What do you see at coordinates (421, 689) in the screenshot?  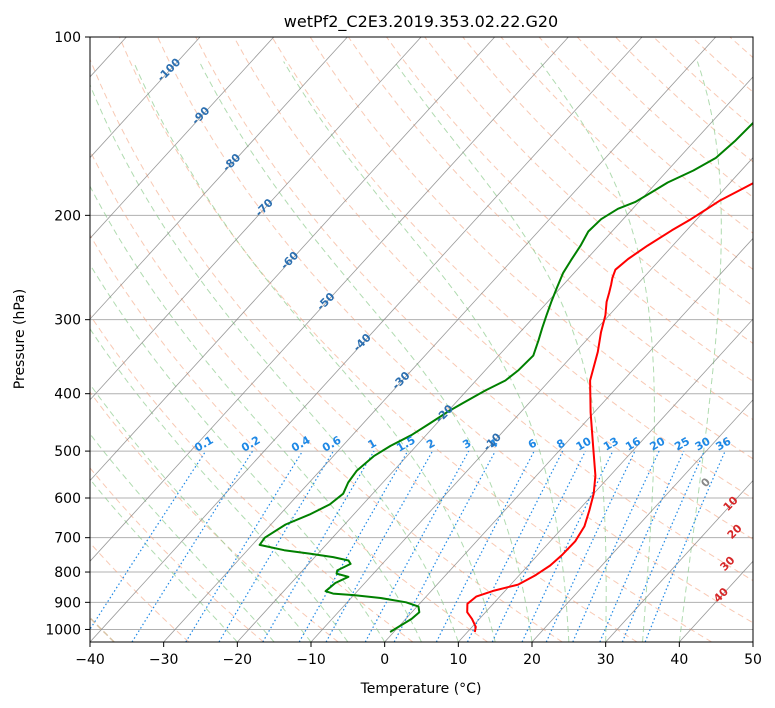 I see `x-axis-title: Temperature (°C)` at bounding box center [421, 689].